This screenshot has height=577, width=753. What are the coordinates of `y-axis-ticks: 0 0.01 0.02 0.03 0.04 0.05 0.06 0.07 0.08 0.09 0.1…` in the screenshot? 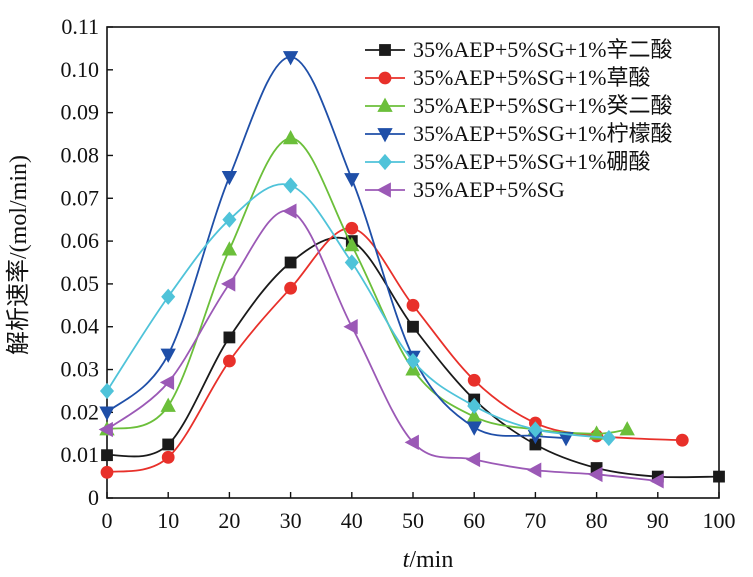 It's located at (87, 262).